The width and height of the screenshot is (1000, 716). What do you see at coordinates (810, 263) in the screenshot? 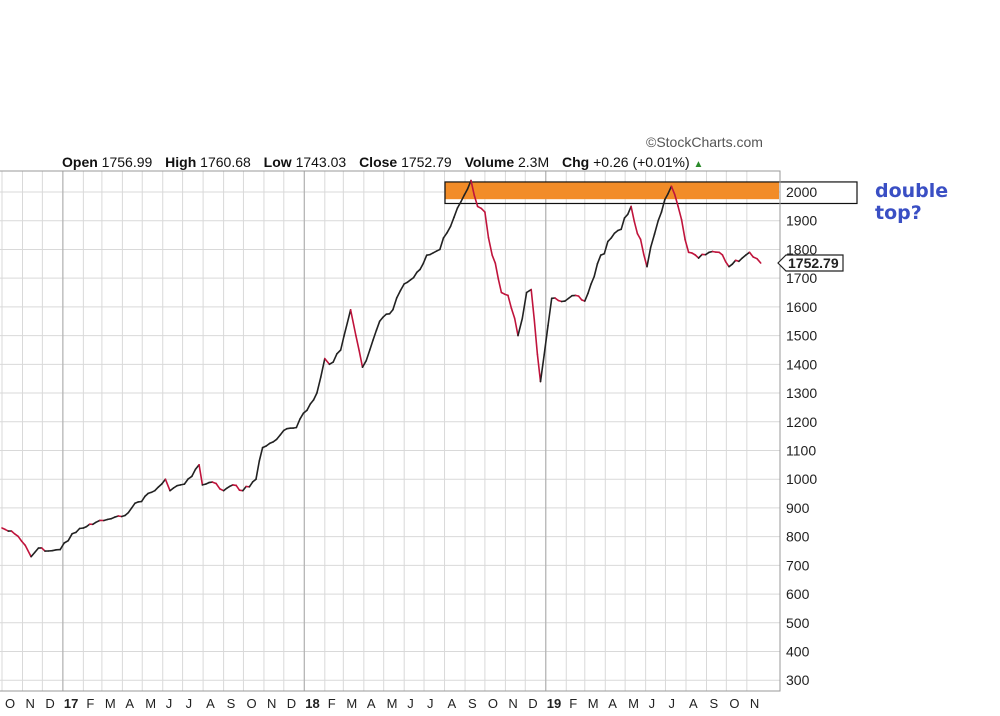
I see `last-value-tag` at bounding box center [810, 263].